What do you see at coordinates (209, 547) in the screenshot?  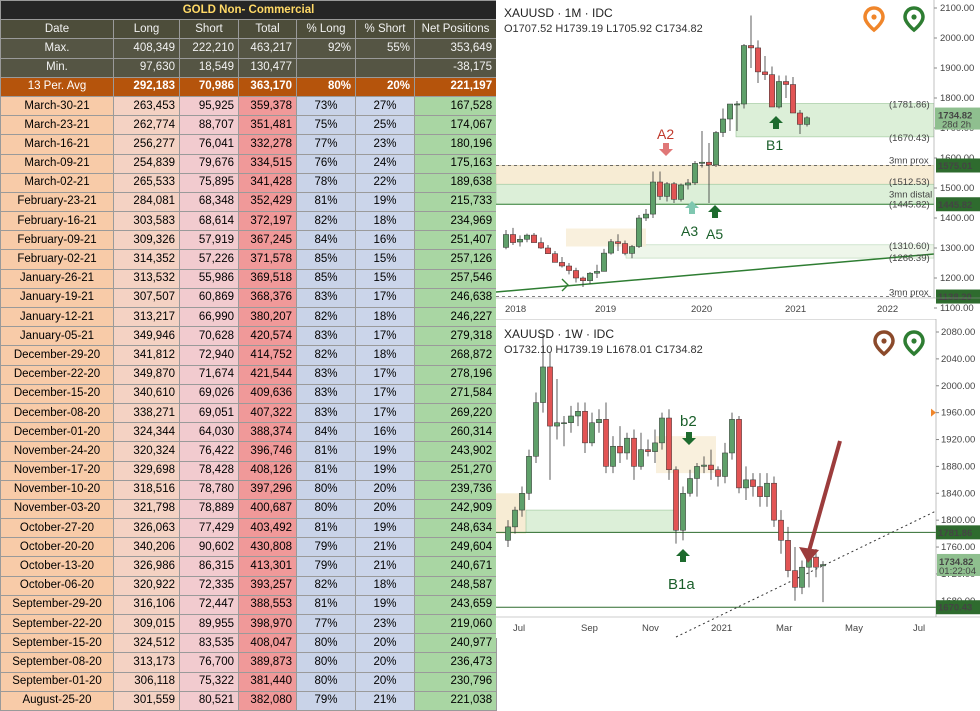 I see `table-row-cell: 90,602` at bounding box center [209, 547].